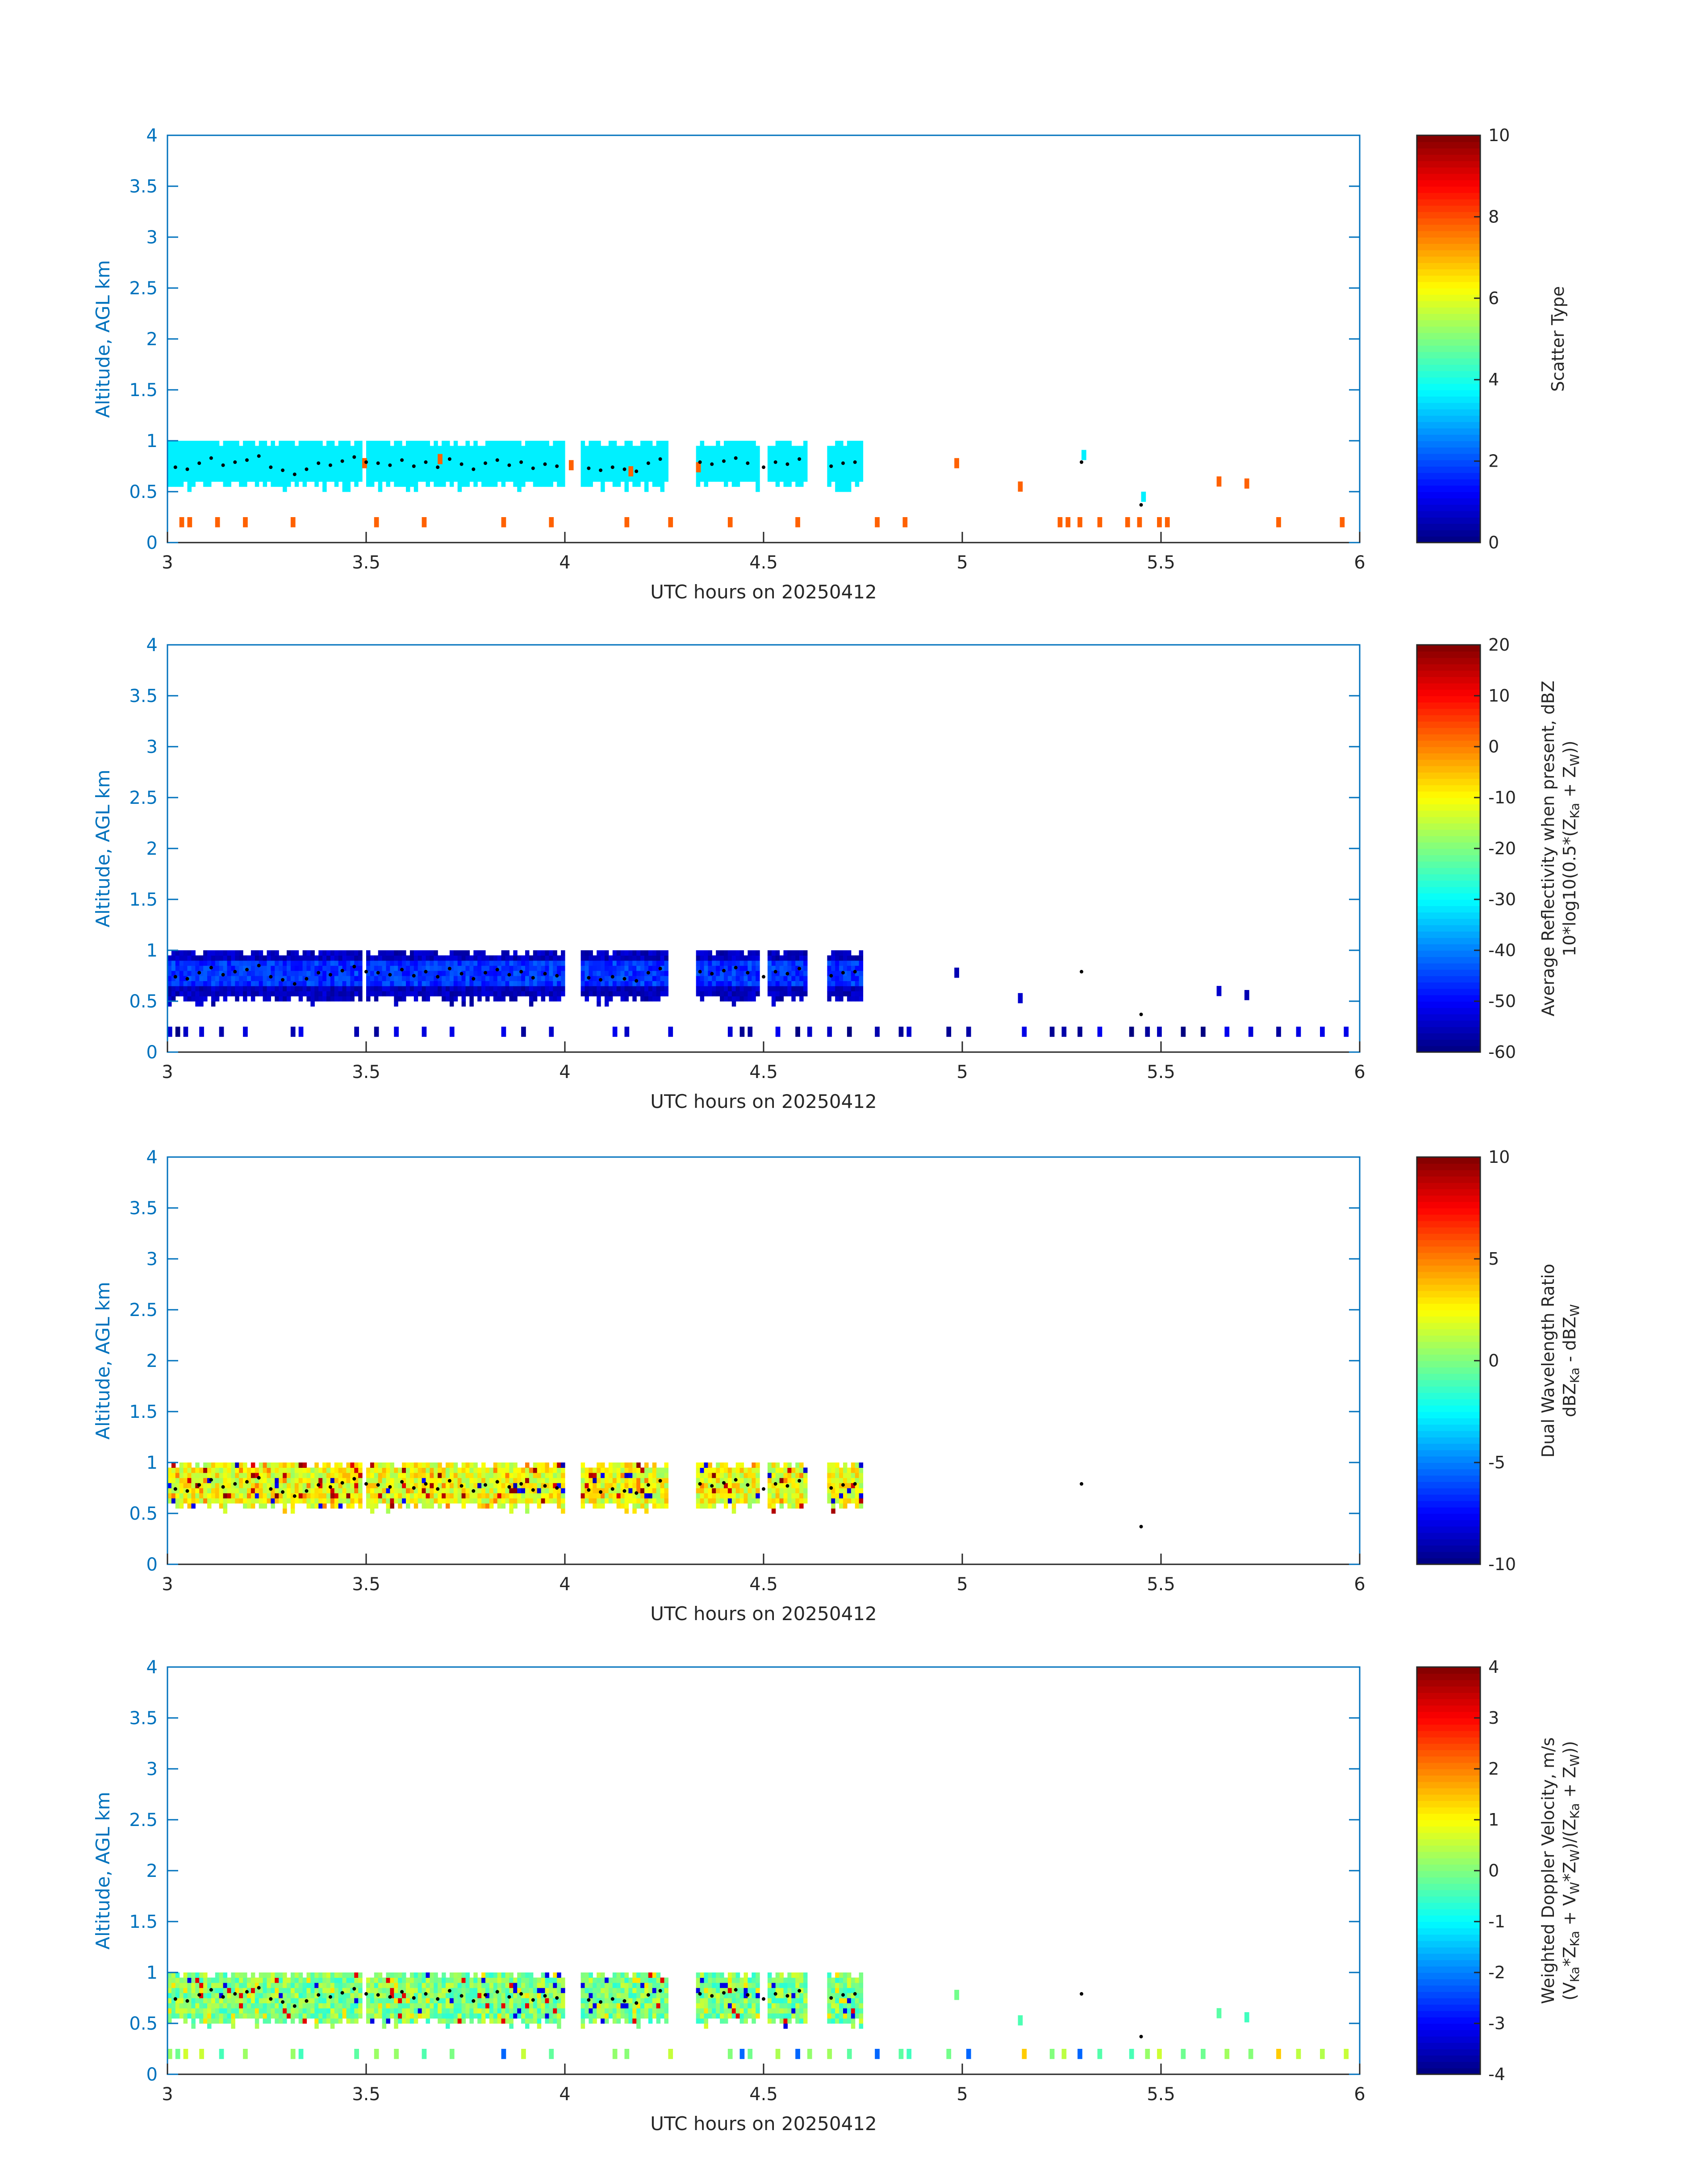 The image size is (1708, 2177). What do you see at coordinates (1359, 1584) in the screenshot?
I see `x-tick-label: 6` at bounding box center [1359, 1584].